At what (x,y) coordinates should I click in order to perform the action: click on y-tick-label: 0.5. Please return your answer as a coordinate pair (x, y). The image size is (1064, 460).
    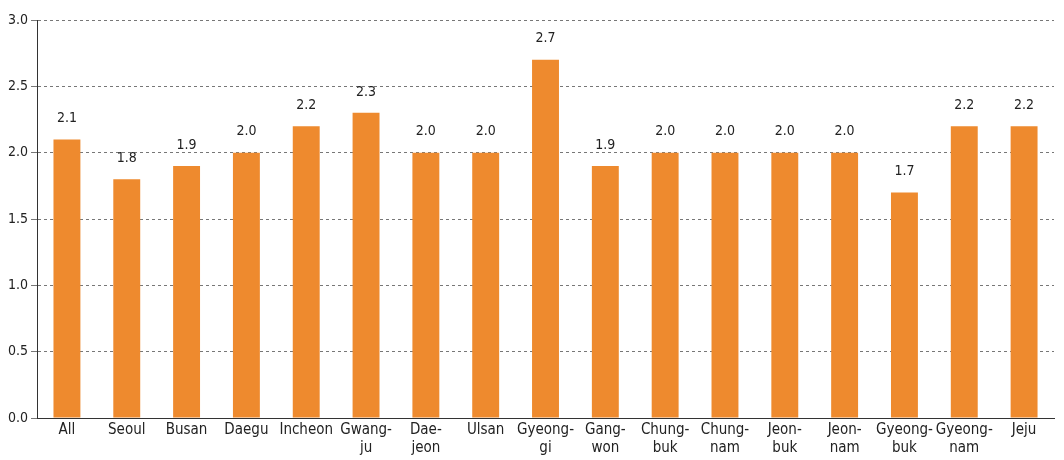
    Looking at the image, I should click on (18, 350).